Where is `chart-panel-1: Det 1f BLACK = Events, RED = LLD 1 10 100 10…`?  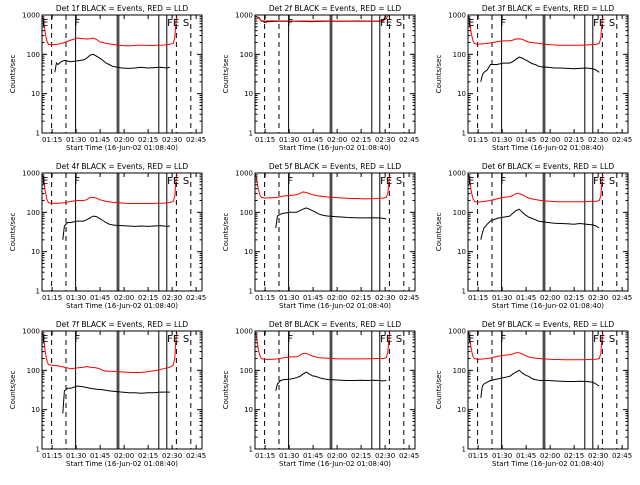 chart-panel-1: Det 1f BLACK = Events, RED = LLD 1 10 100 10… is located at coordinates (107, 78).